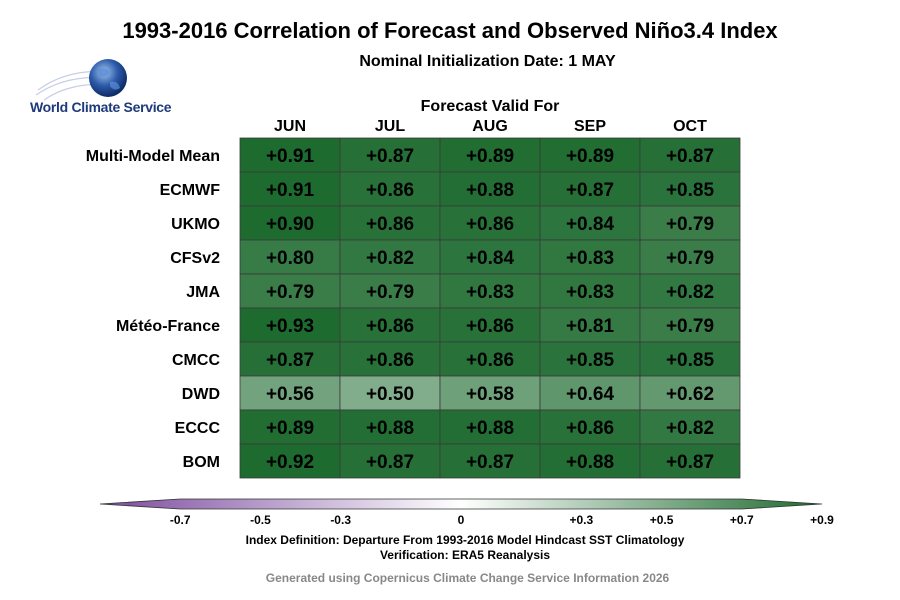  I want to click on row-label: CFSv2, so click(195, 258).